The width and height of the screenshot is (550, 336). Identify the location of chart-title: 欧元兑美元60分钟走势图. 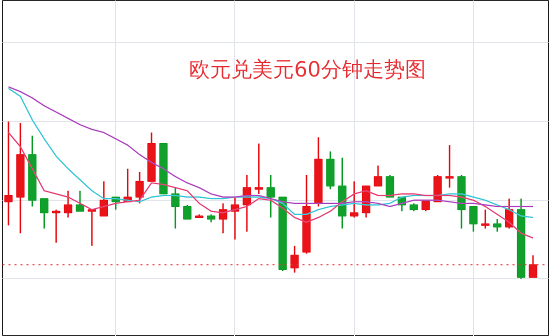
(307, 70).